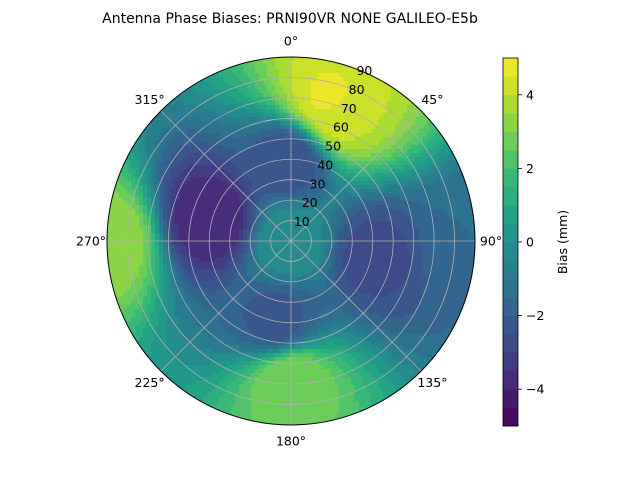  I want to click on radial-tick-label: 60, so click(341, 127).